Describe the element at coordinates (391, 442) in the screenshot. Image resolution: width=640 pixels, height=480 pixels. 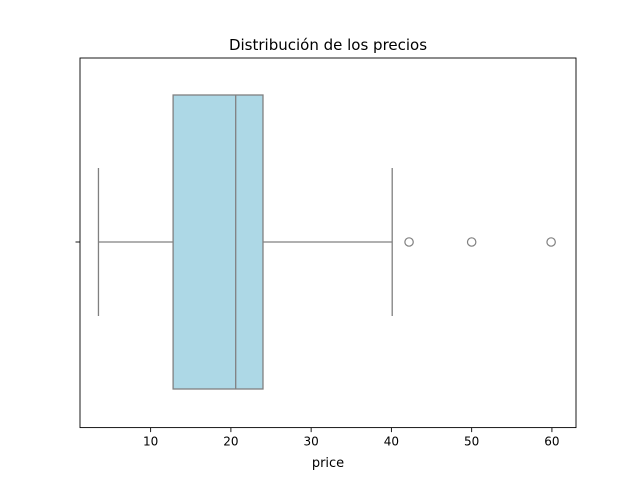
I see `x-tick-label: 40` at that location.